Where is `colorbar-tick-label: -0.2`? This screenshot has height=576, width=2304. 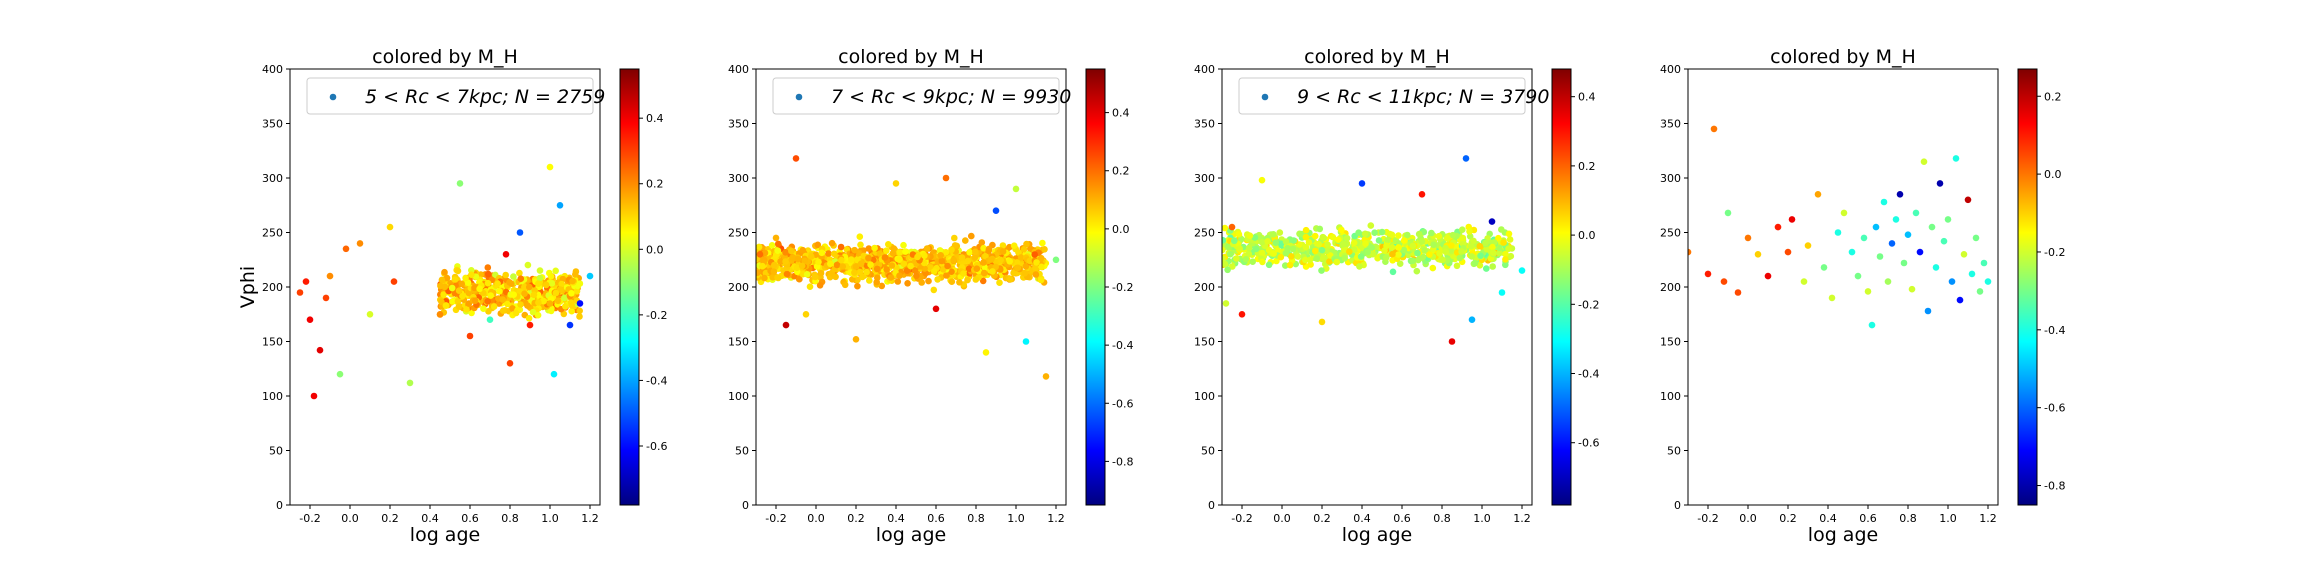
colorbar-tick-label: -0.2 is located at coordinates (2054, 252).